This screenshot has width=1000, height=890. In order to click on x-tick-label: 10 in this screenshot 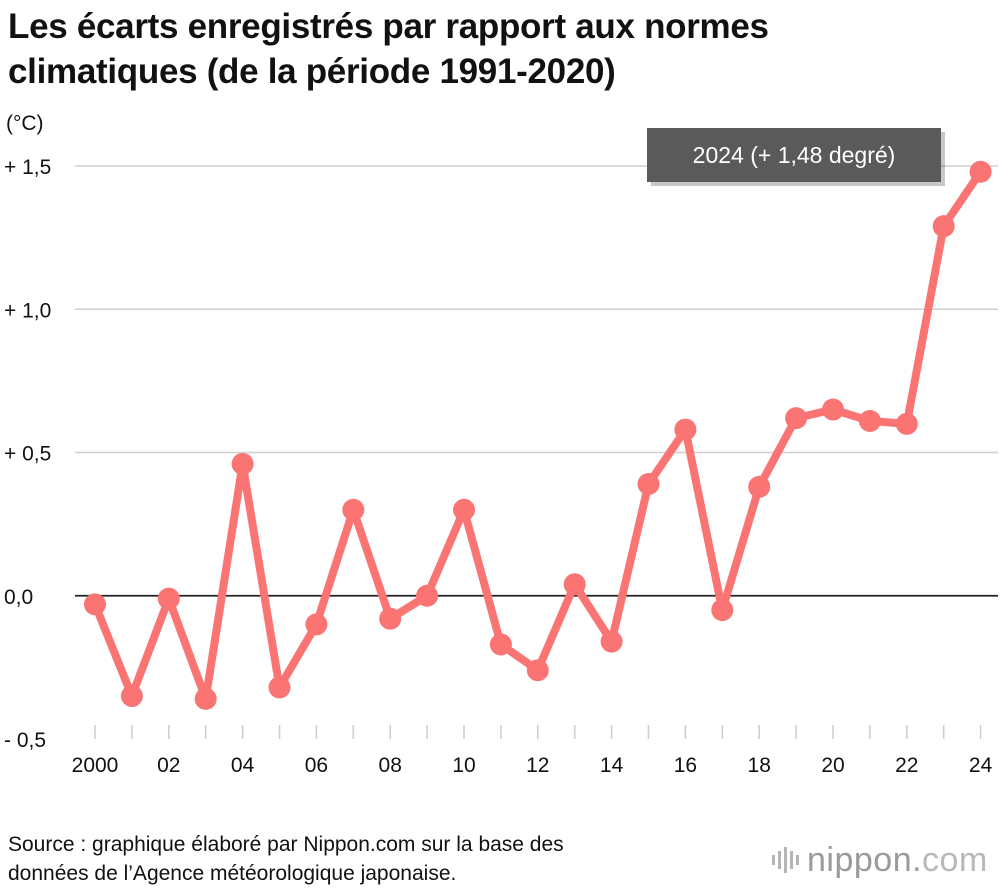, I will do `click(463, 765)`.